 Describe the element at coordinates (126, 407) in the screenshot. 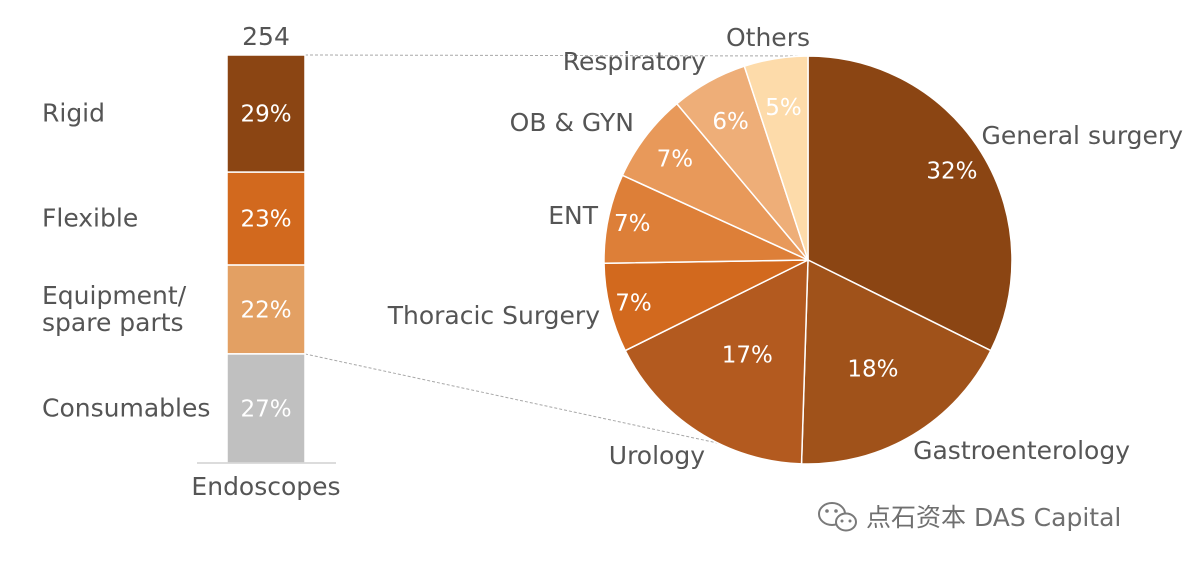

I see `bar-segment-label: Consumables` at that location.